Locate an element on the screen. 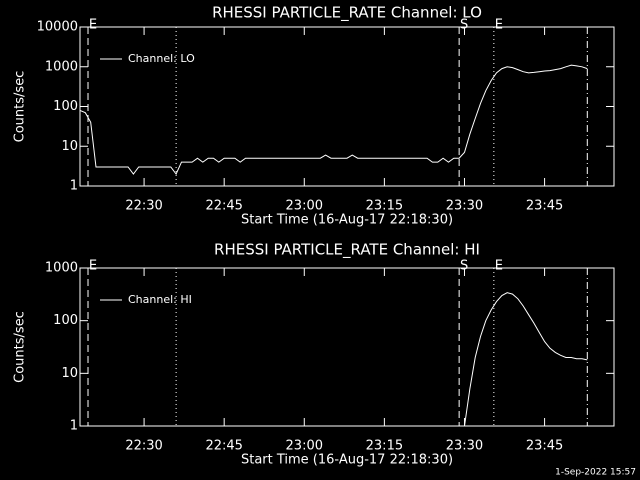 This screenshot has width=640, height=480. y-tick-label: 10000 is located at coordinates (57, 27).